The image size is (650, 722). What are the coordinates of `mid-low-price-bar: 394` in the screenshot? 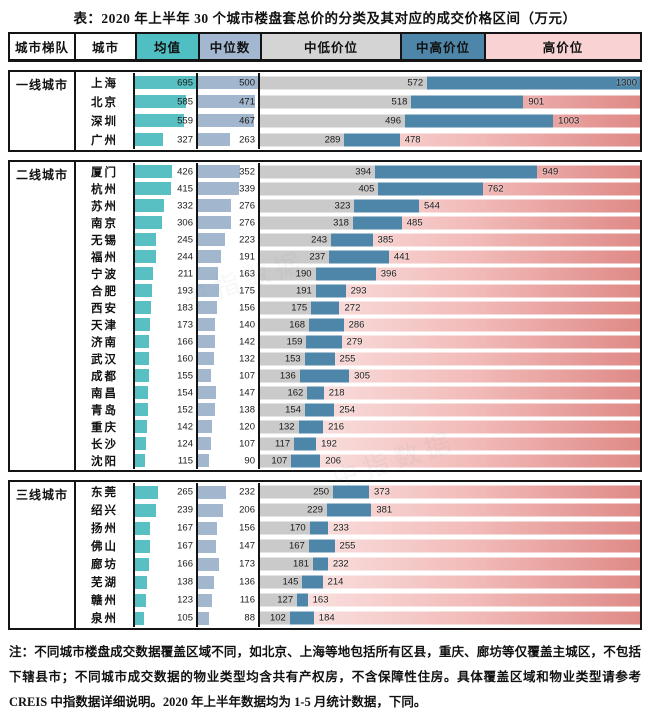 It's located at (318, 171).